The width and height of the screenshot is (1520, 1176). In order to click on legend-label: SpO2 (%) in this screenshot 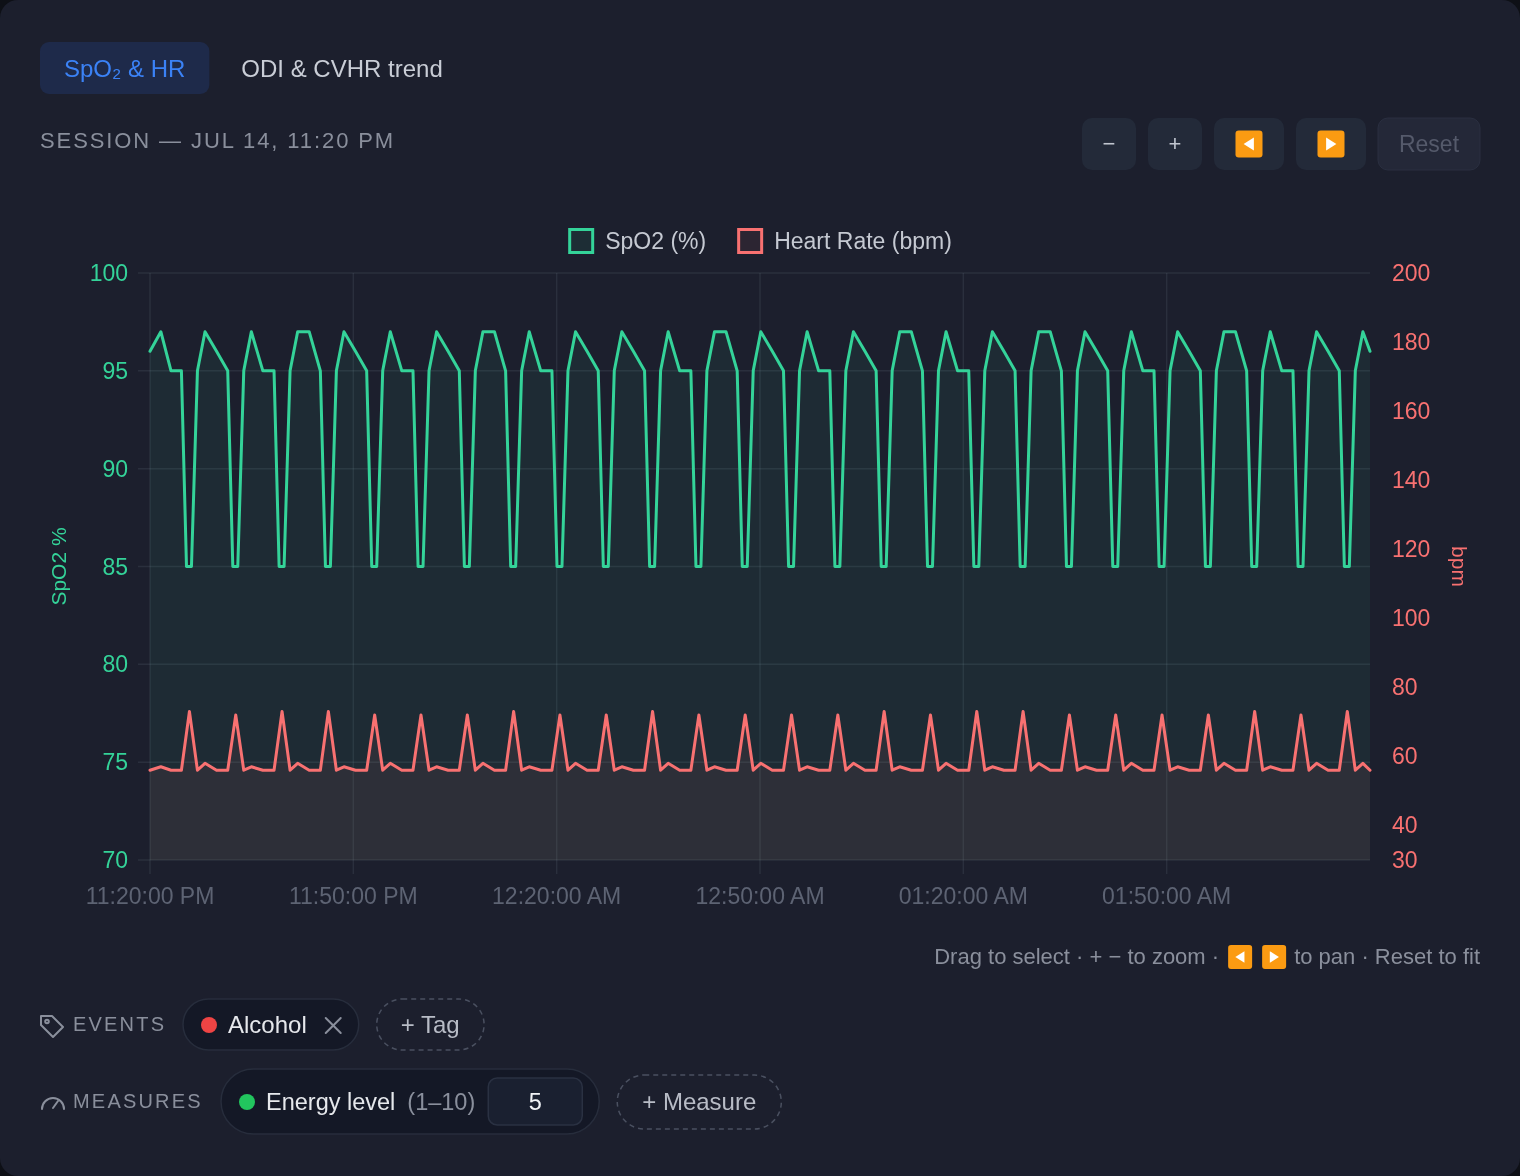, I will do `click(656, 241)`.